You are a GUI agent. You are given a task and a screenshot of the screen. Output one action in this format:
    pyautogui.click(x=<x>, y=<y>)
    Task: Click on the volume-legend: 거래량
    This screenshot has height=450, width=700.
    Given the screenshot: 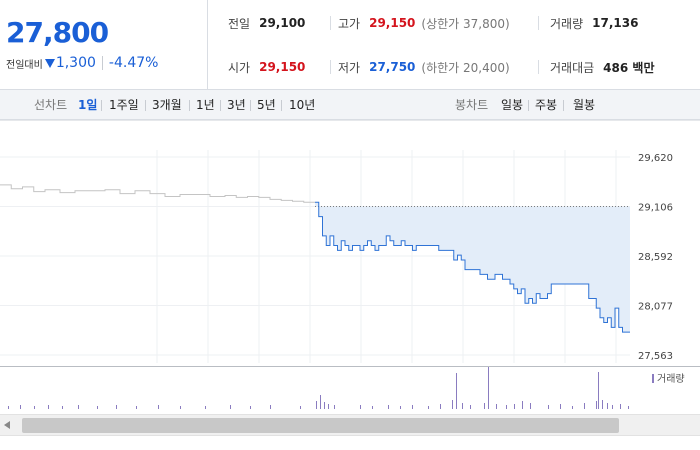 What is the action you would take?
    pyautogui.click(x=668, y=379)
    